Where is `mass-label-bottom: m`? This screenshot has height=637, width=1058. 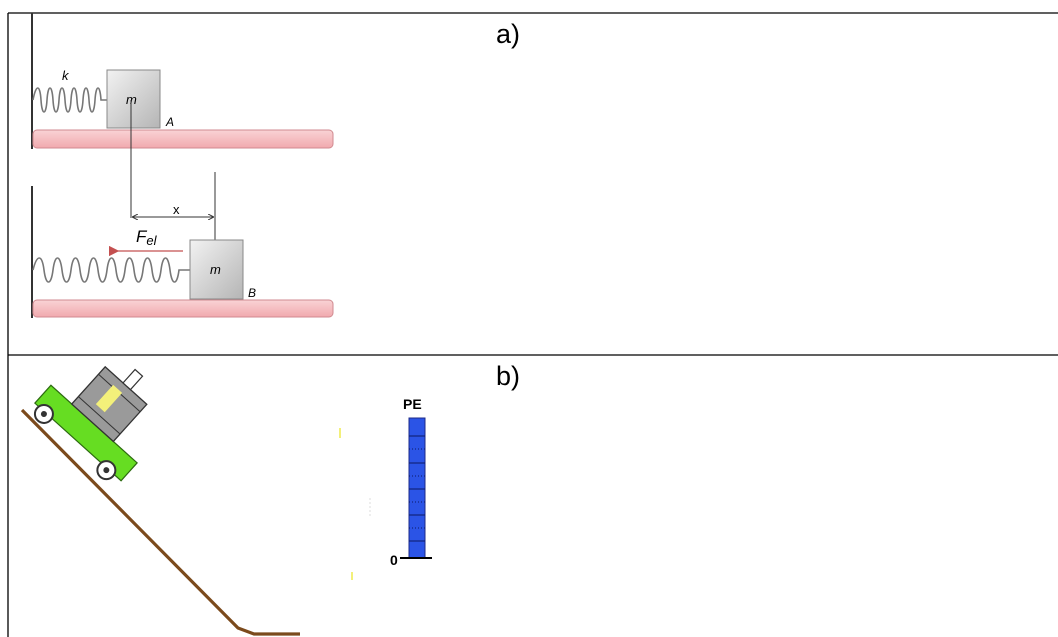 mass-label-bottom: m is located at coordinates (215, 269).